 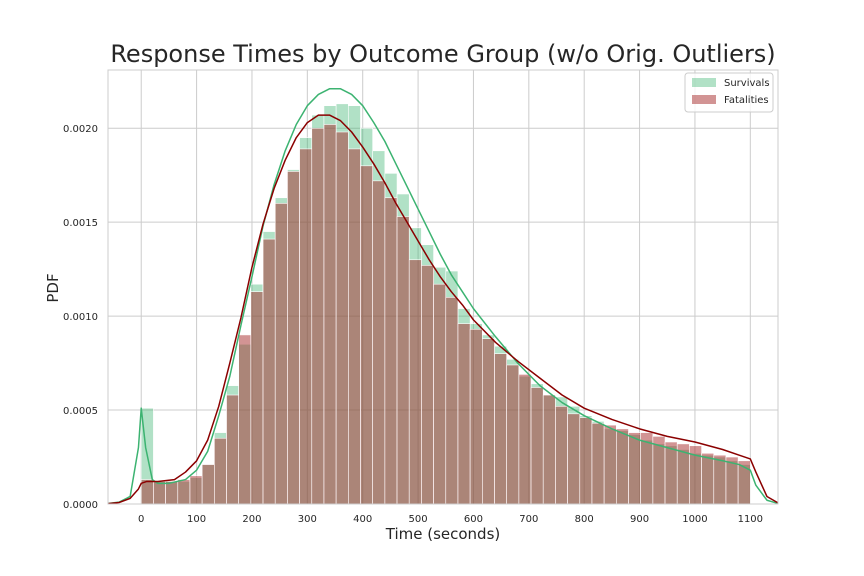 What do you see at coordinates (141, 519) in the screenshot?
I see `x-tick-label: 0` at bounding box center [141, 519].